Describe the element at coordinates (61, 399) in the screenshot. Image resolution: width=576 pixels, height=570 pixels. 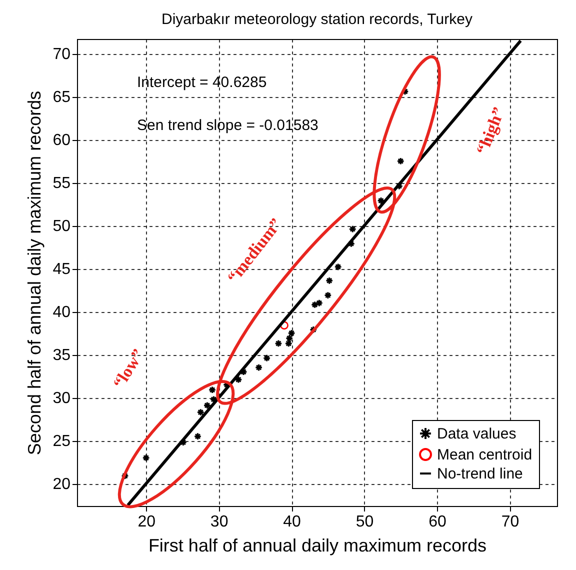
I see `y-tick-label: 30` at that location.